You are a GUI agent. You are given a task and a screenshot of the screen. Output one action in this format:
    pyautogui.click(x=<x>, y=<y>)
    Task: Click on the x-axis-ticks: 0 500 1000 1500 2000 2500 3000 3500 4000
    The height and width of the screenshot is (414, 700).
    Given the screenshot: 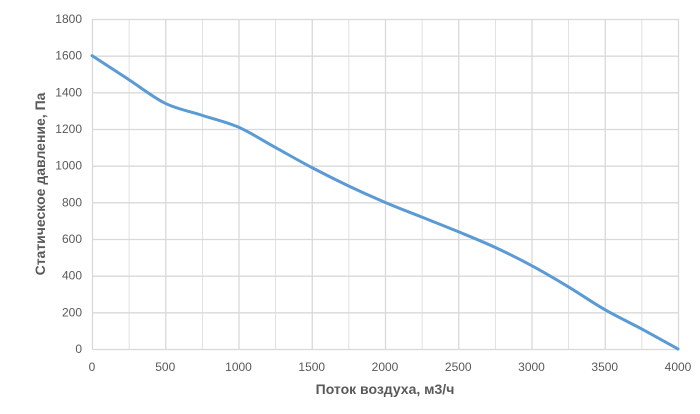 What is the action you would take?
    pyautogui.click(x=390, y=367)
    